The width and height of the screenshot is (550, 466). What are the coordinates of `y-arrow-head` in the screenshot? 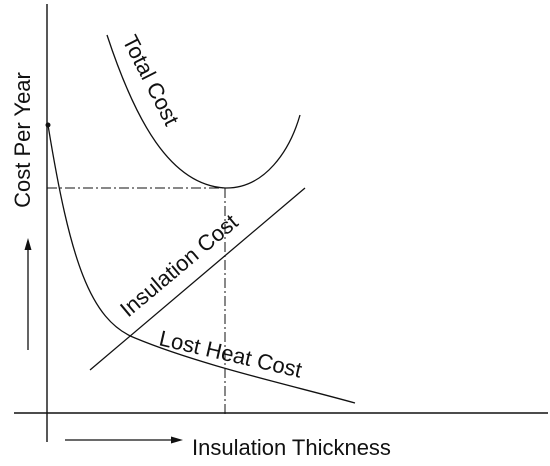 It's located at (28, 244).